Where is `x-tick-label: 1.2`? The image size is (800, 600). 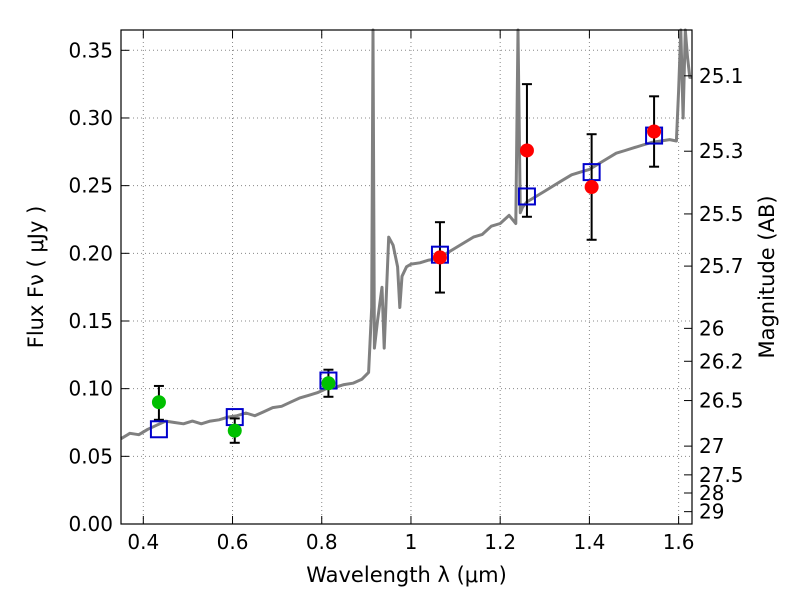
x-tick-label: 1.2 is located at coordinates (500, 542).